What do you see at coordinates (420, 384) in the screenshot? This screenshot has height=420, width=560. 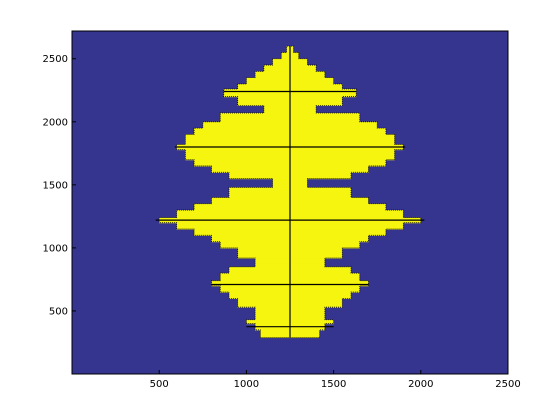 I see `x-tick-label: 2000` at bounding box center [420, 384].